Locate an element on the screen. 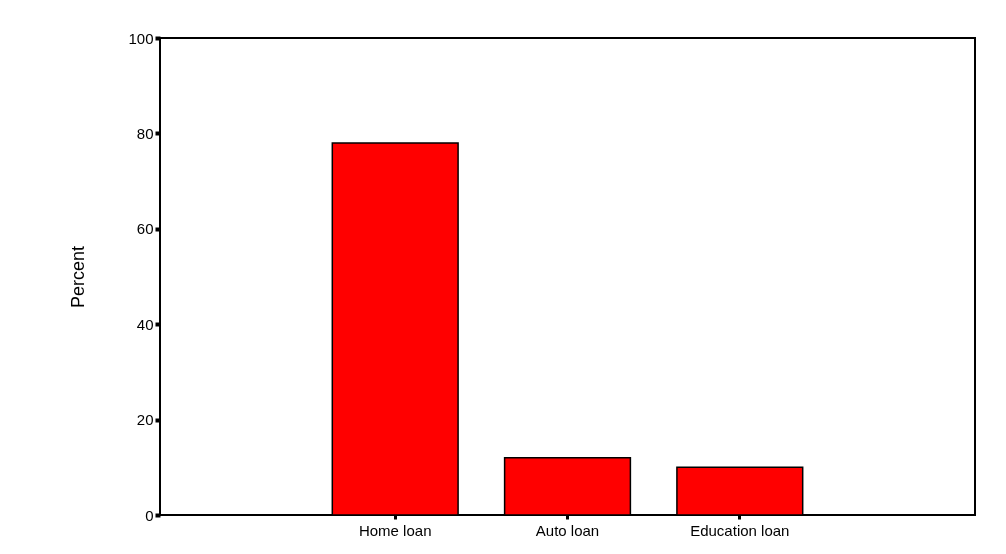 The width and height of the screenshot is (1006, 554). x-tick-label: Auto loan is located at coordinates (567, 530).